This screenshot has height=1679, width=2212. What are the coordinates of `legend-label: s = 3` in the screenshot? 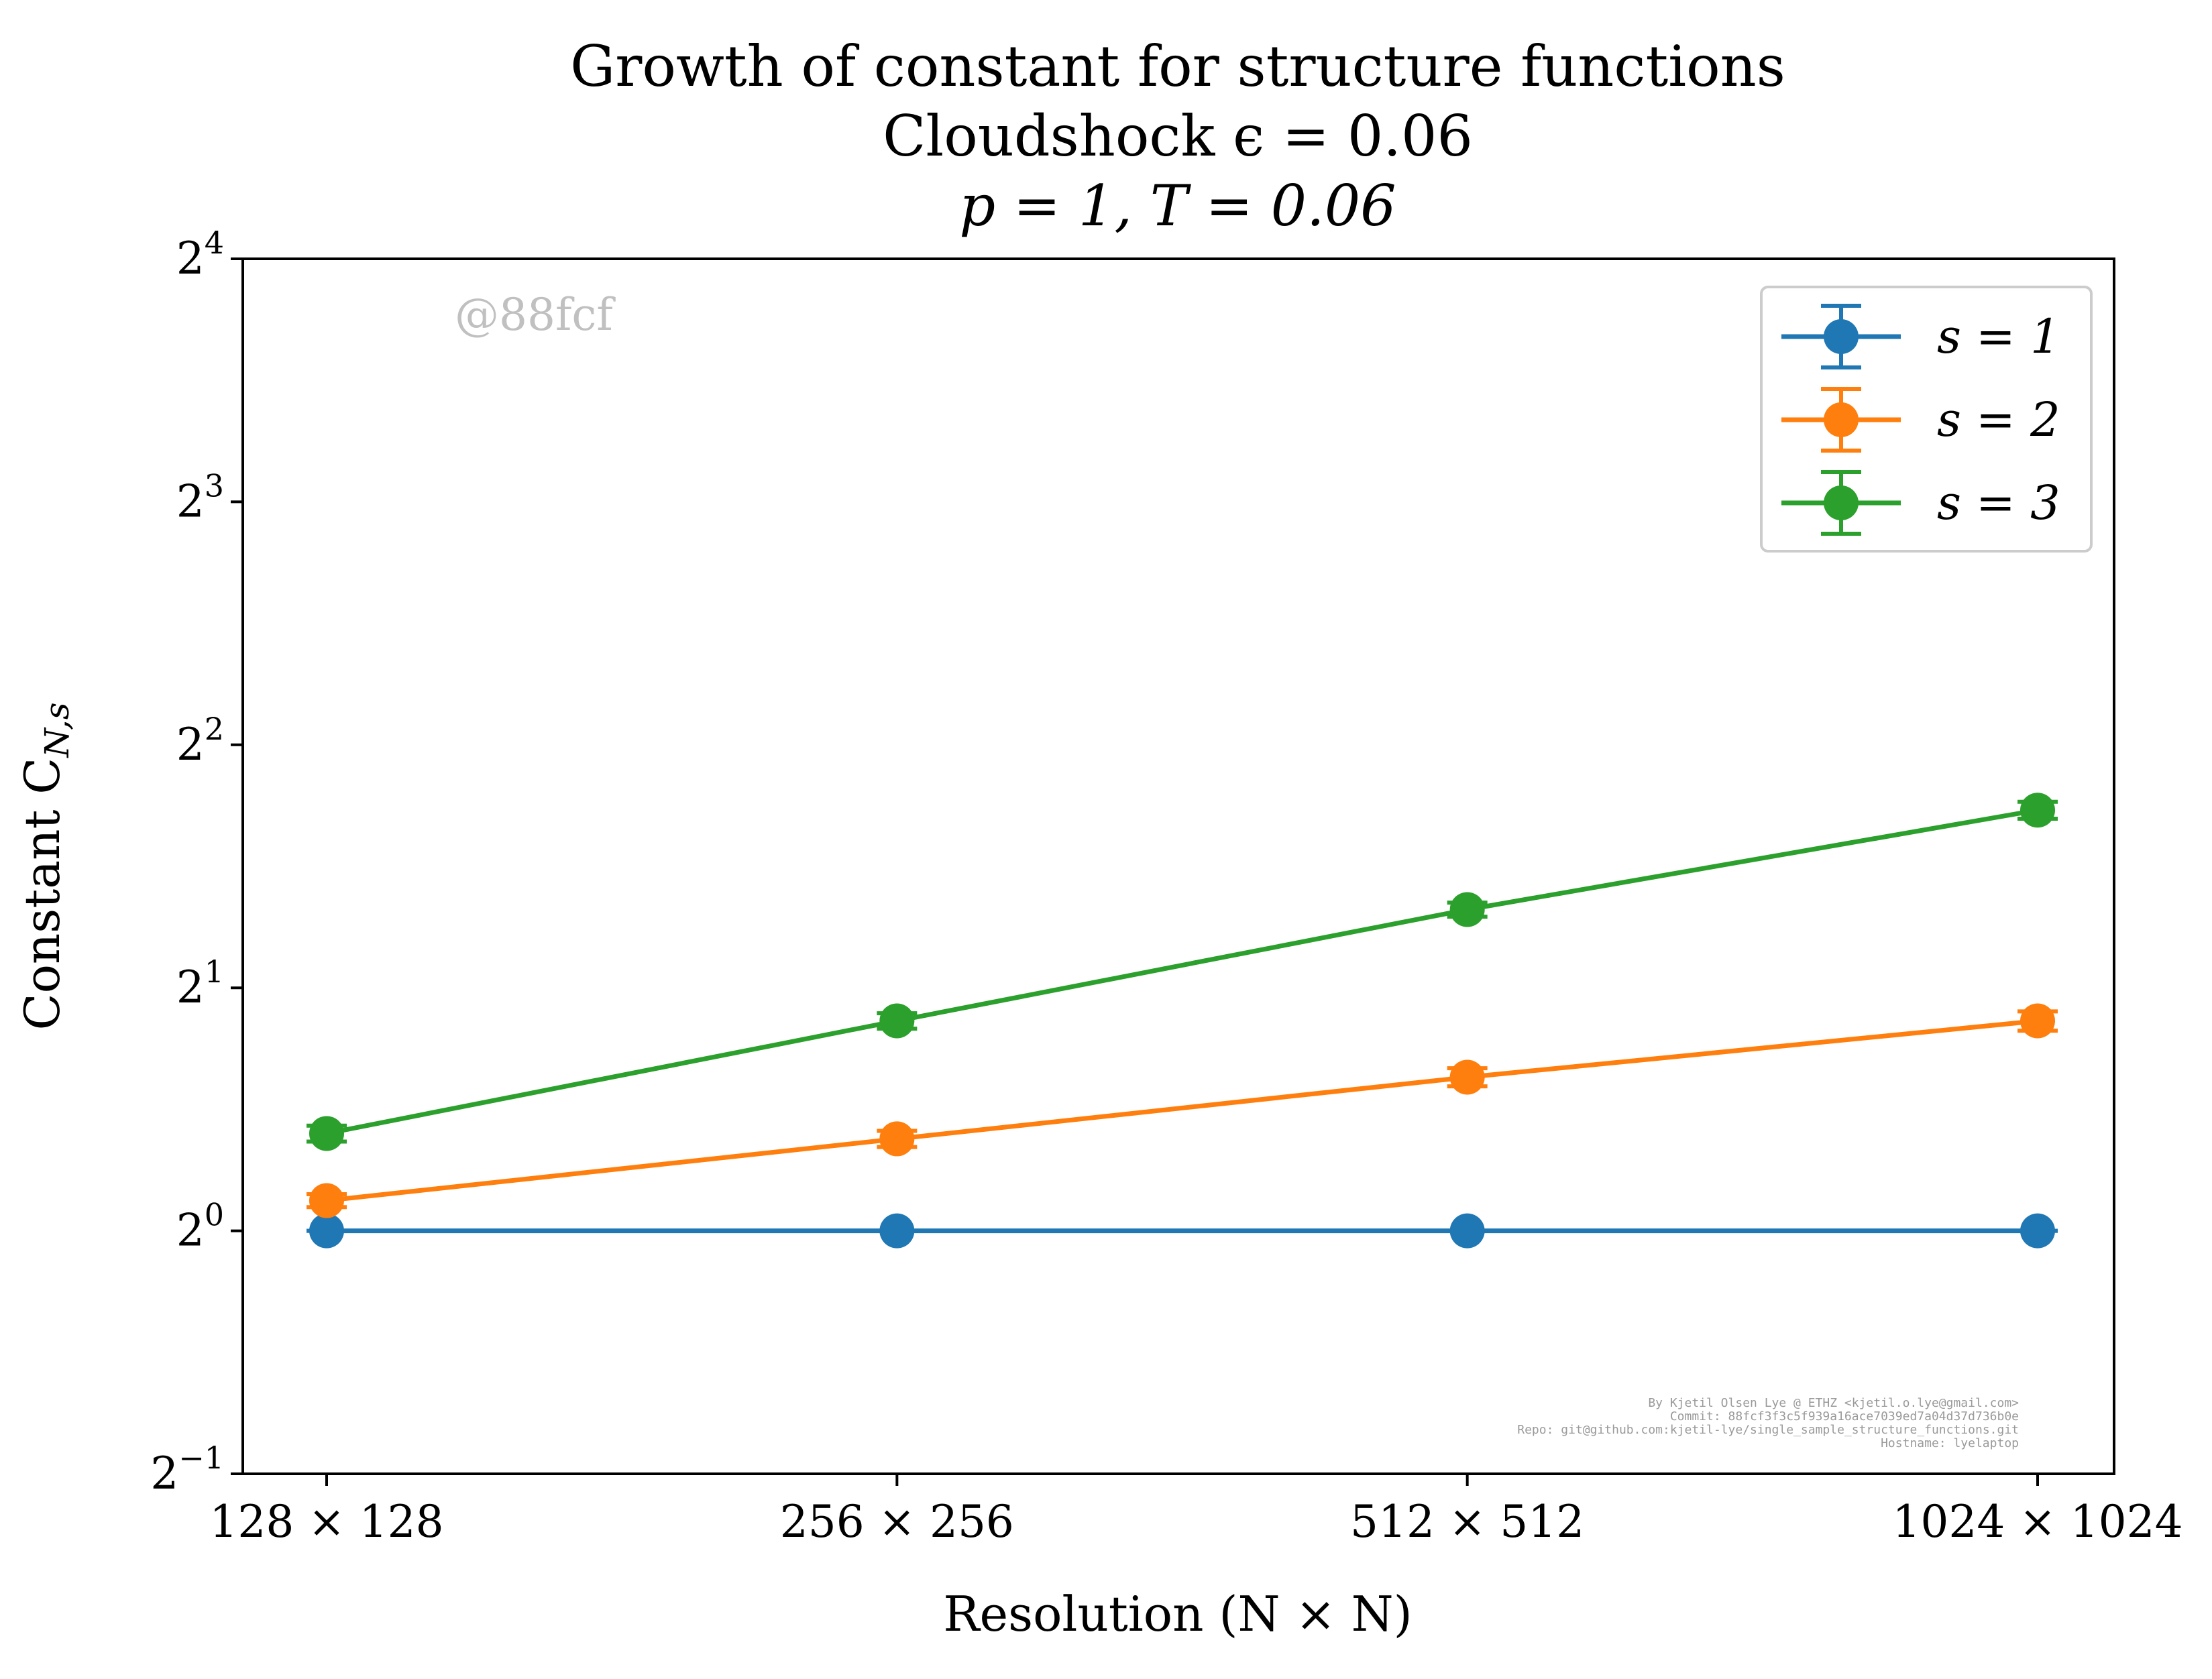 It's located at (1998, 502).